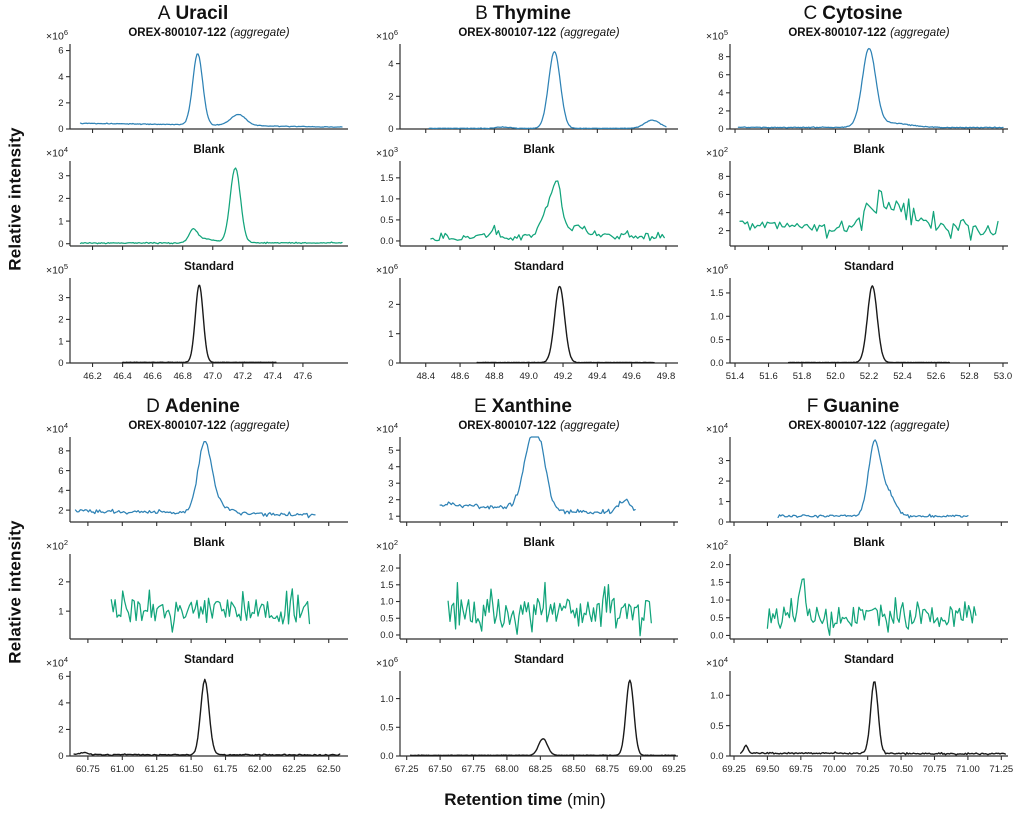 This screenshot has width=1024, height=839. What do you see at coordinates (1001, 769) in the screenshot?
I see `x-tick-label: 71.25` at bounding box center [1001, 769].